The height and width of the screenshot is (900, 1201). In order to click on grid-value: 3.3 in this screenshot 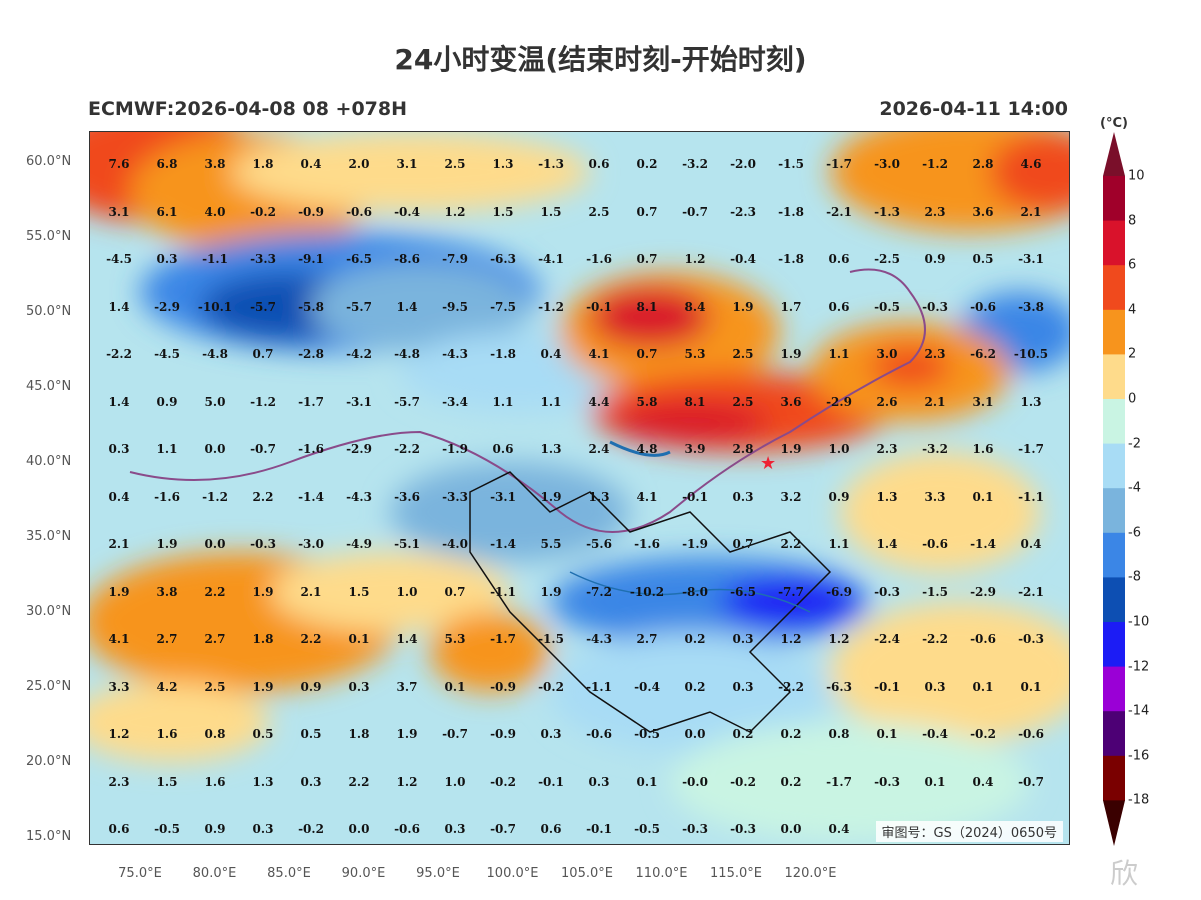, I will do `click(935, 496)`.